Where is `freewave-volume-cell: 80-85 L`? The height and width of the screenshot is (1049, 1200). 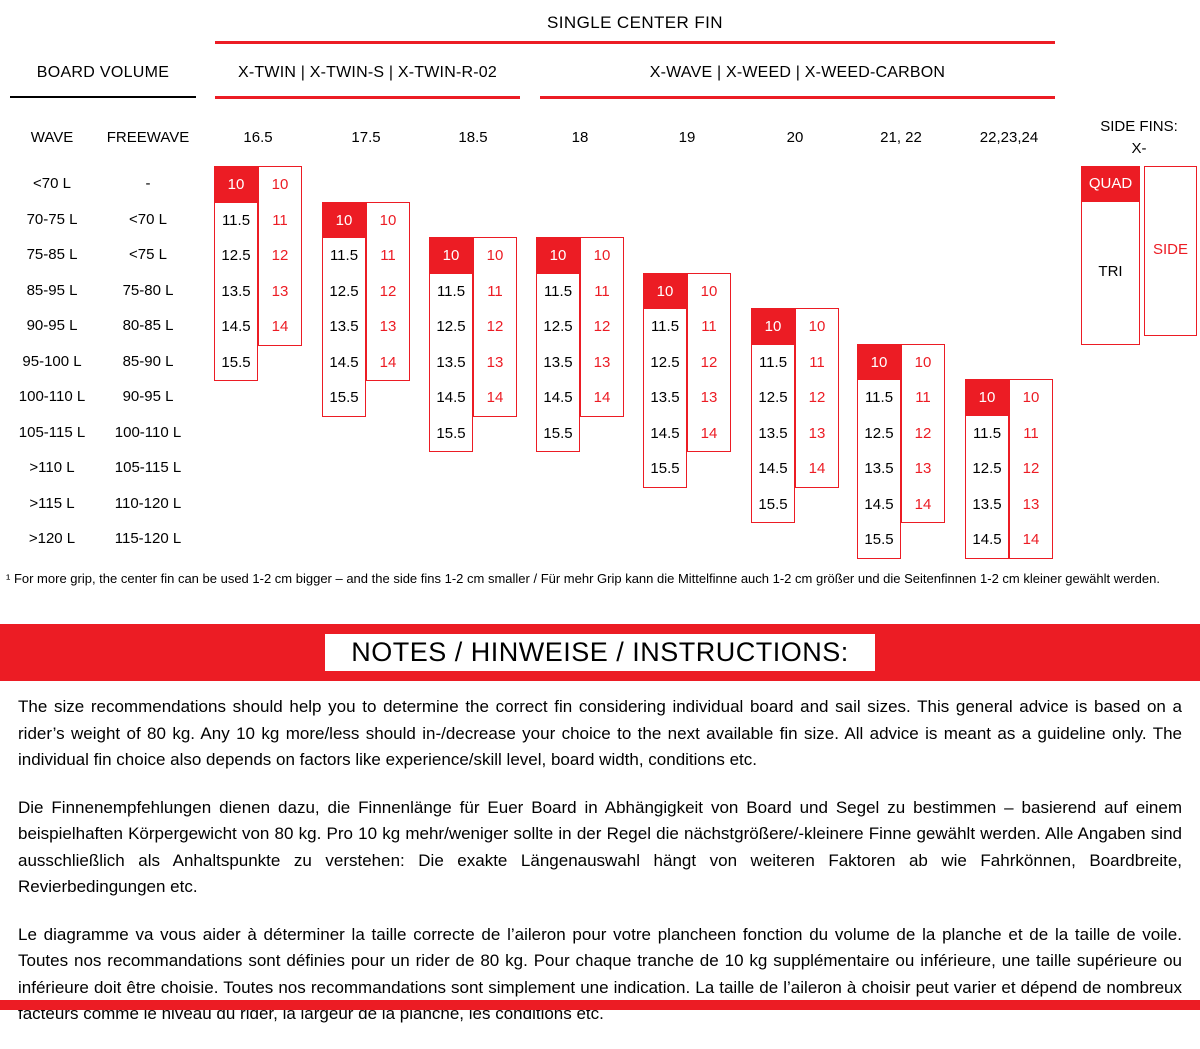 freewave-volume-cell: 80-85 L is located at coordinates (148, 325).